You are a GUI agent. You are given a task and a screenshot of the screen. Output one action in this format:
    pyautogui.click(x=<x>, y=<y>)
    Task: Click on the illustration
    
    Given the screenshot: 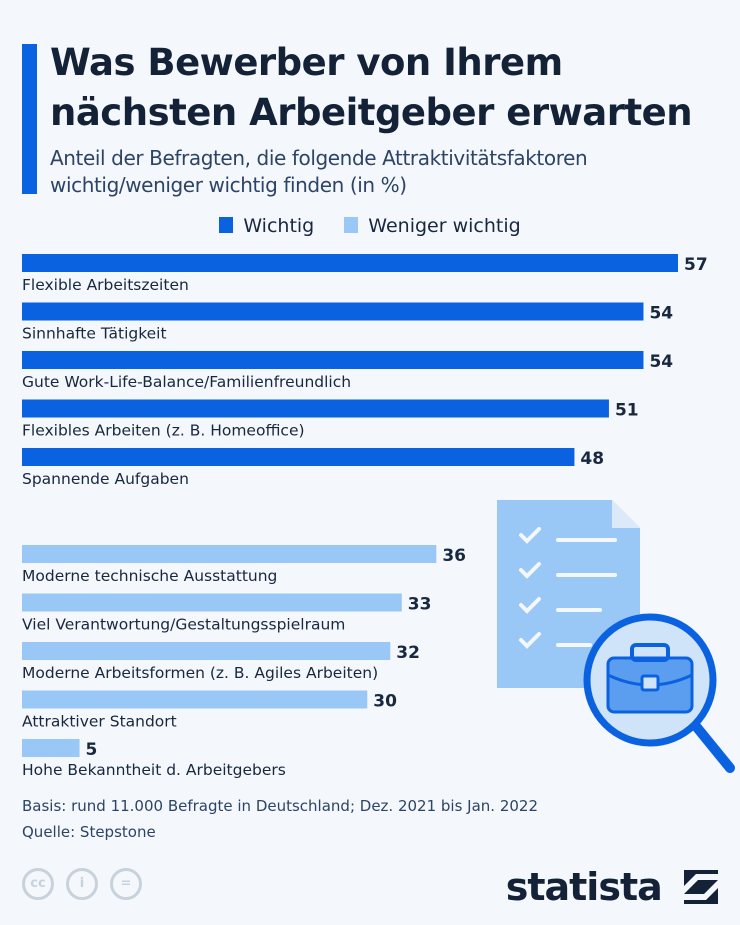 What is the action you would take?
    pyautogui.click(x=616, y=636)
    